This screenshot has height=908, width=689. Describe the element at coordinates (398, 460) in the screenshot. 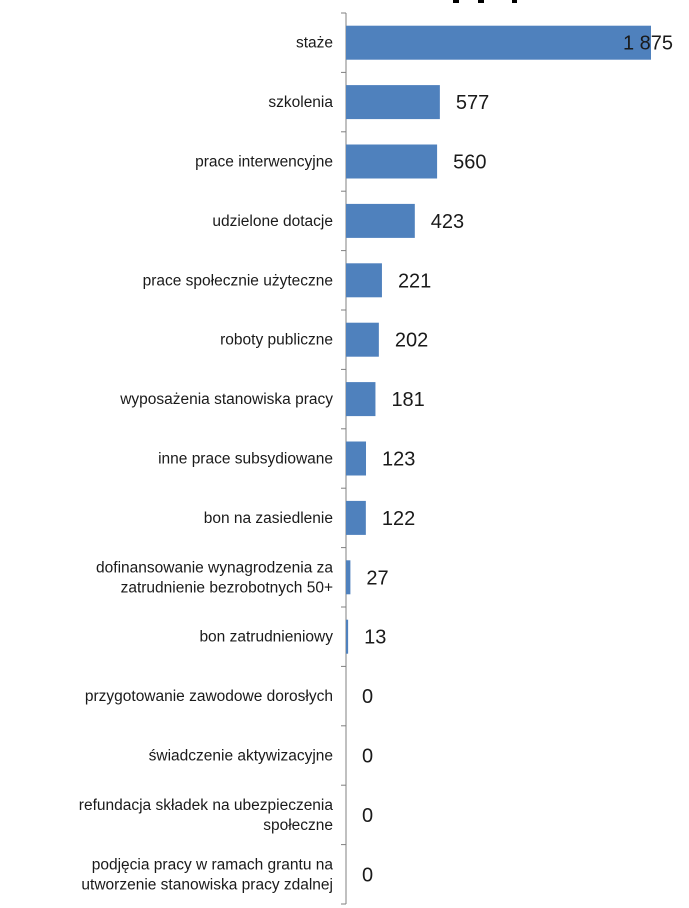

I see `data-label: 123` at that location.